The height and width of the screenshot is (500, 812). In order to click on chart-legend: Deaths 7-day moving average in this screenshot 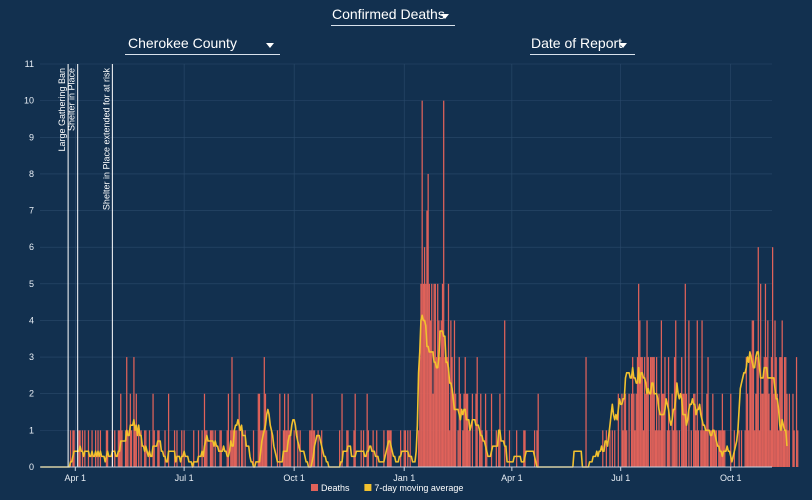, I will do `click(387, 488)`.